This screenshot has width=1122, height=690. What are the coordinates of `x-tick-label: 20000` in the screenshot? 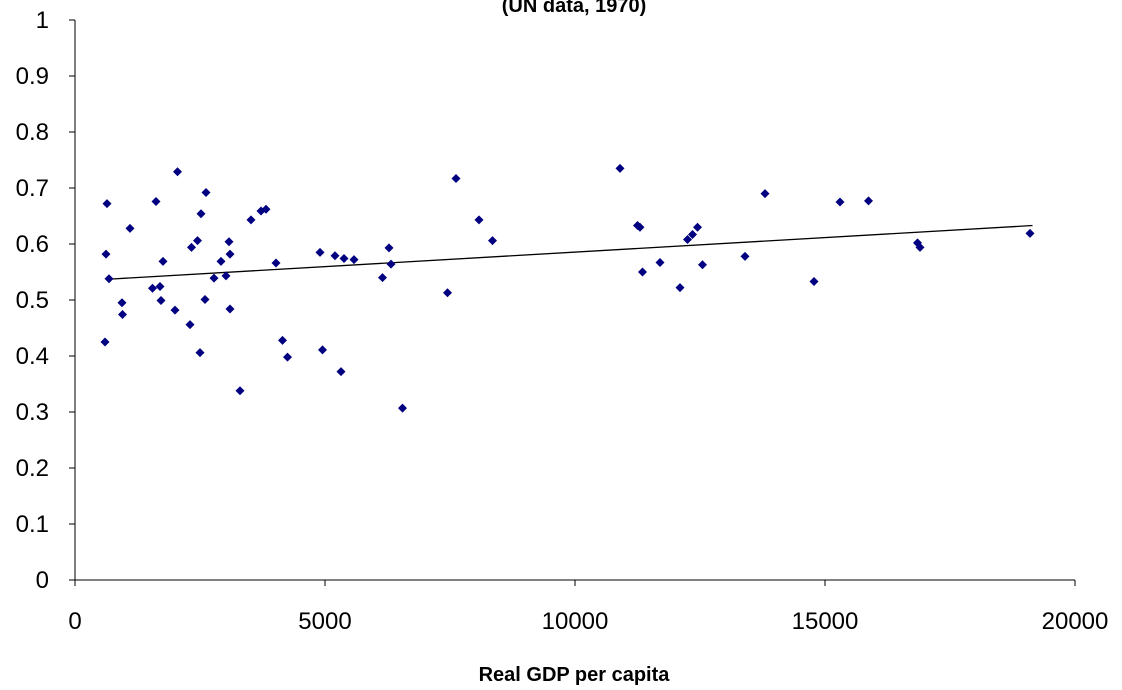 It's located at (1075, 621).